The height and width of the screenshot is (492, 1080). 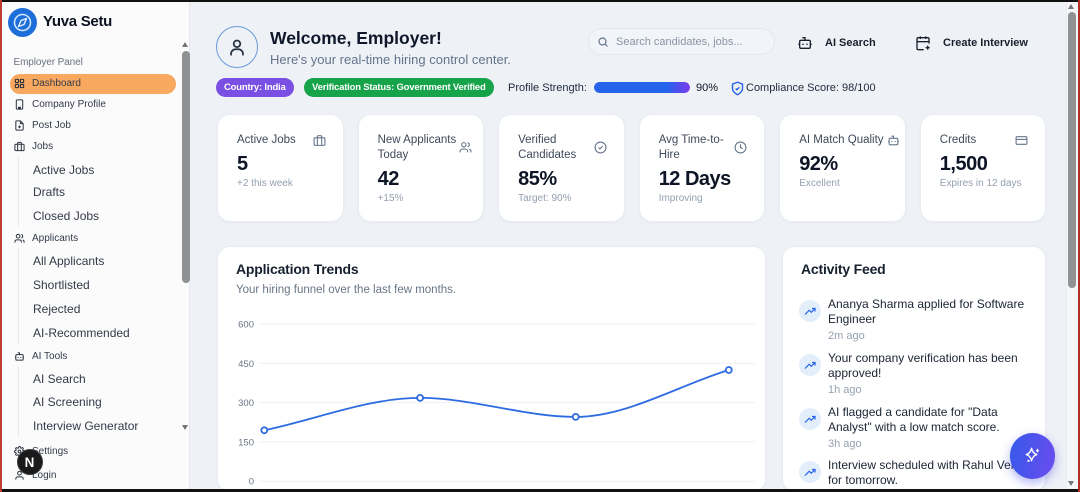 What do you see at coordinates (246, 403) in the screenshot?
I see `svg-text: 300` at bounding box center [246, 403].